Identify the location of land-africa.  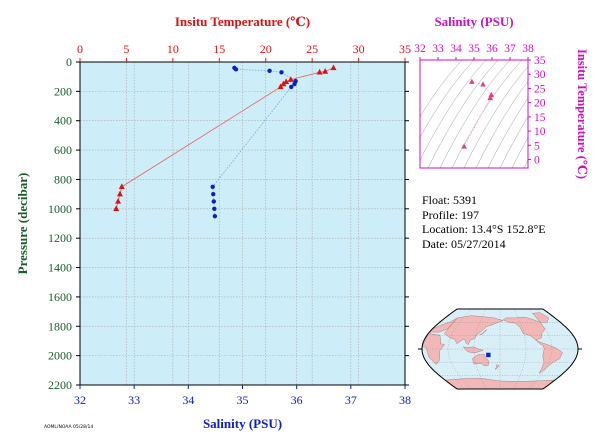
(433, 349).